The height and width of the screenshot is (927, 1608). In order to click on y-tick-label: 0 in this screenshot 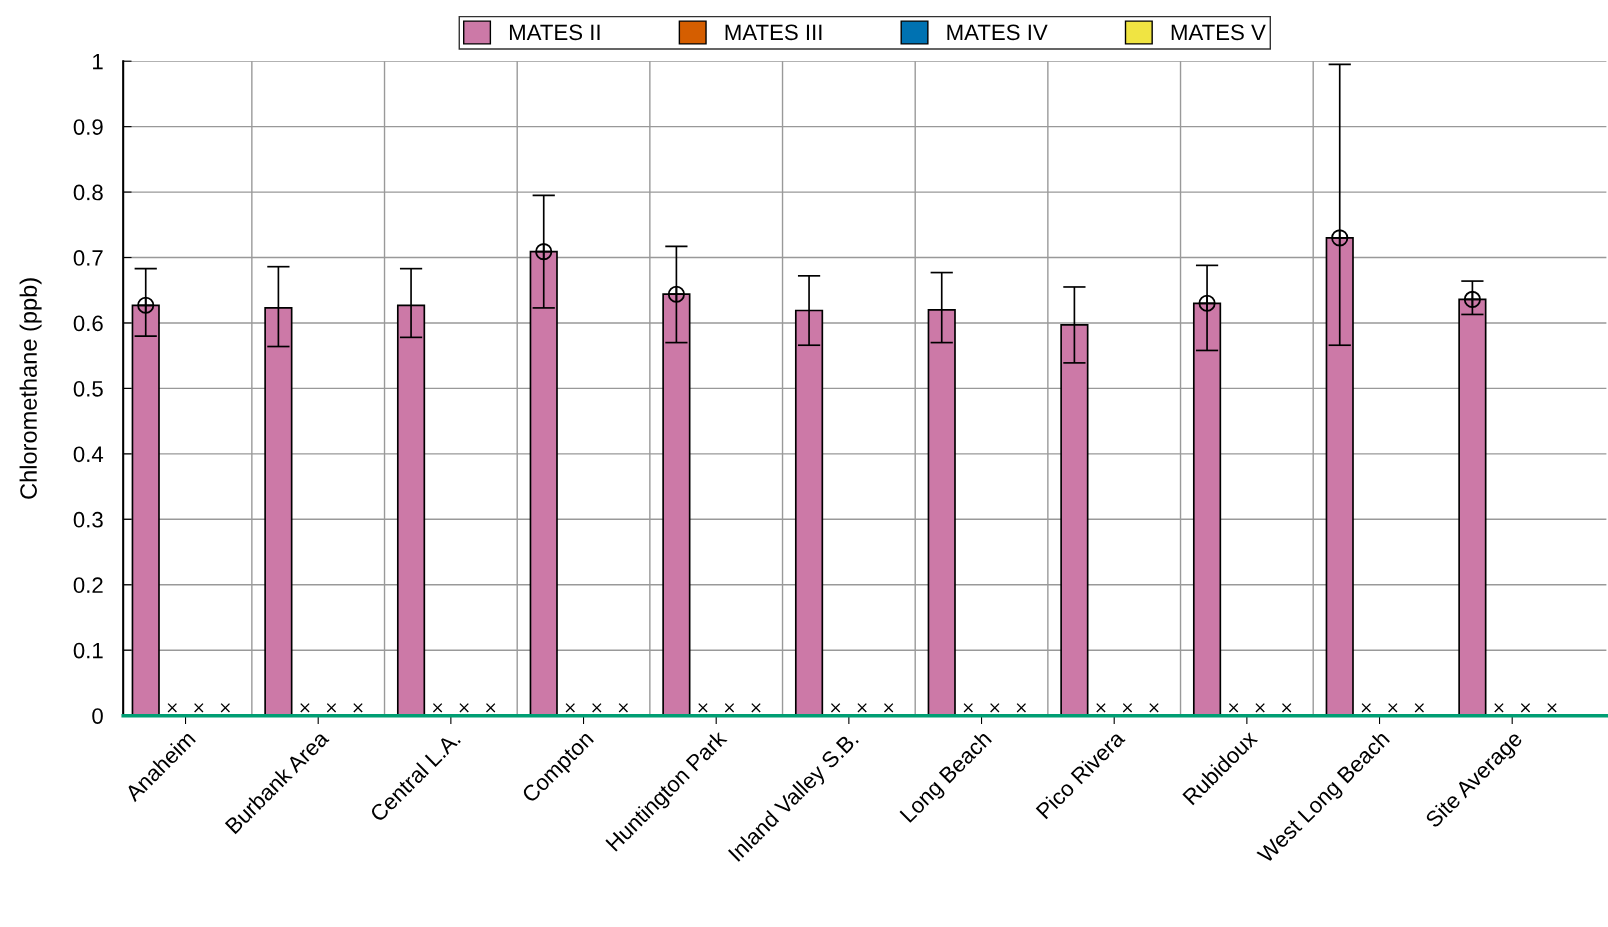, I will do `click(97, 716)`.